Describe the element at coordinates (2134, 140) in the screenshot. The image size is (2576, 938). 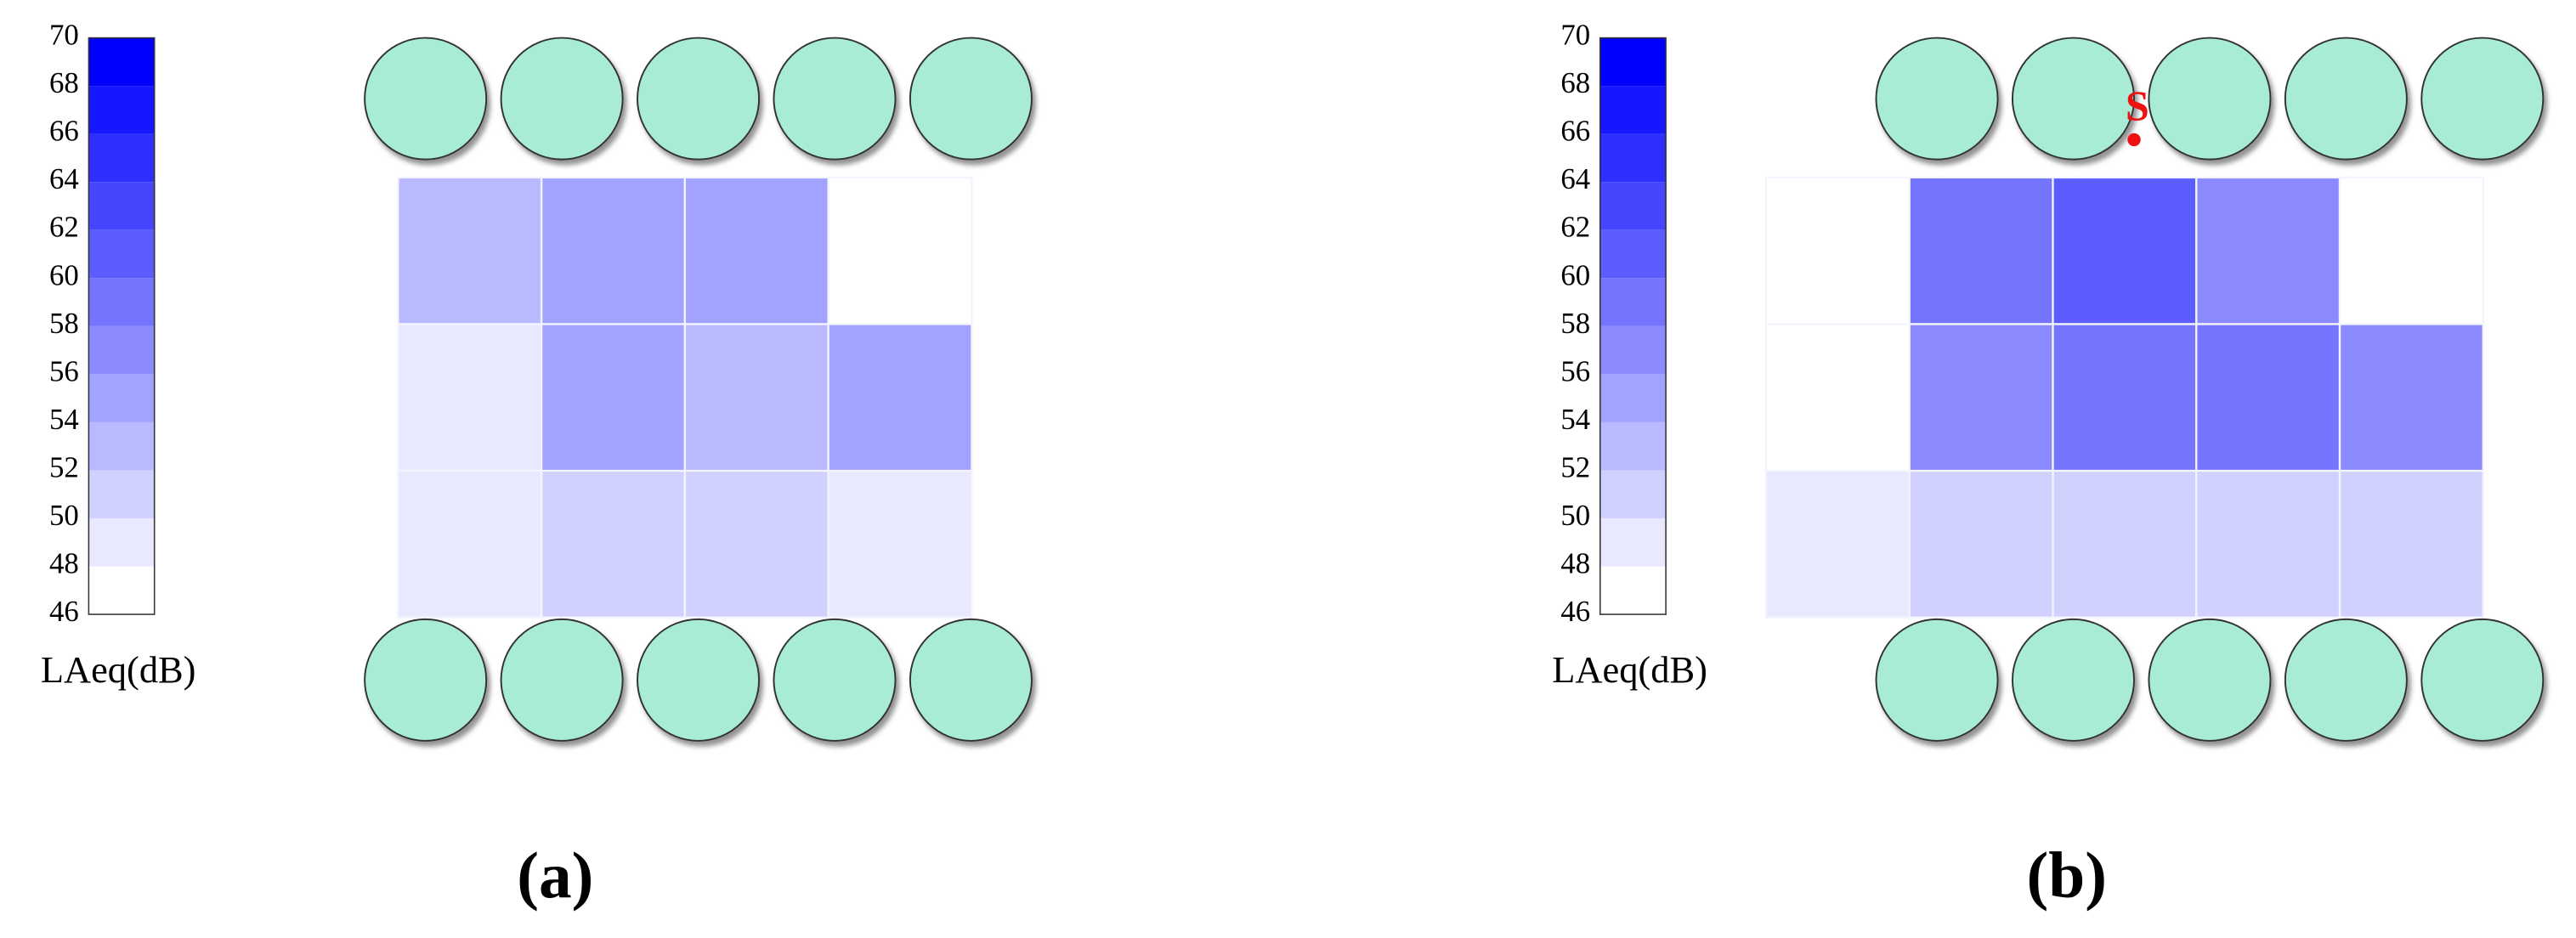
I see `source-point` at that location.